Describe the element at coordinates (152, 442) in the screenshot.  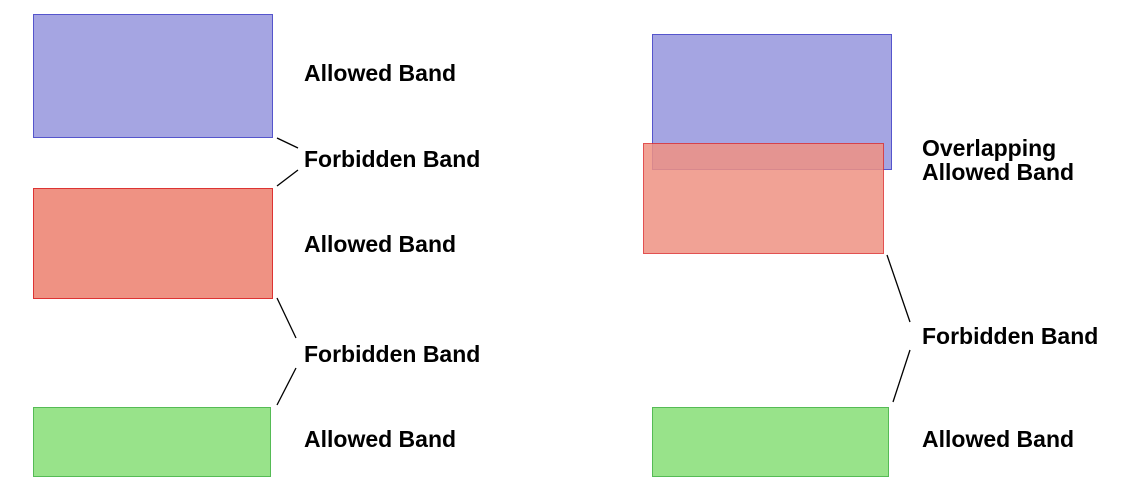
I see `left-allowed-band-green` at that location.